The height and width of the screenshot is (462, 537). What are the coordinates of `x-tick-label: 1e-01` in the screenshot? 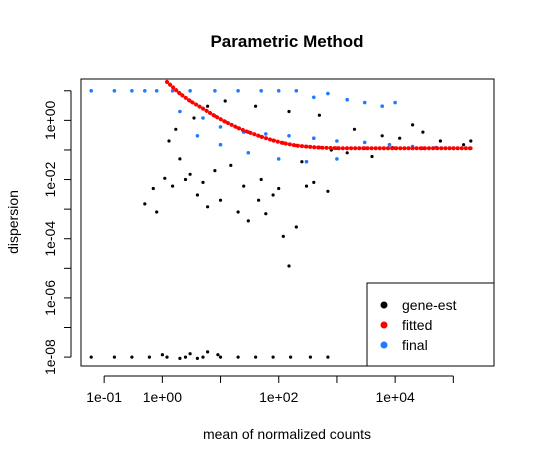 It's located at (104, 397).